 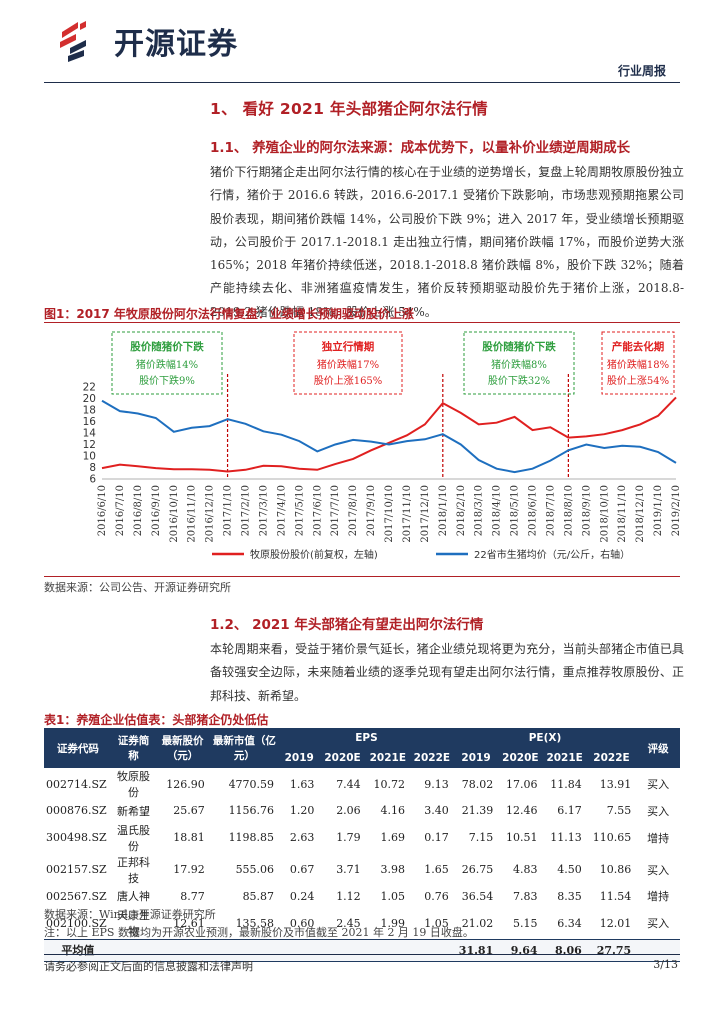 I want to click on row-pe: 11.13, so click(x=566, y=837).